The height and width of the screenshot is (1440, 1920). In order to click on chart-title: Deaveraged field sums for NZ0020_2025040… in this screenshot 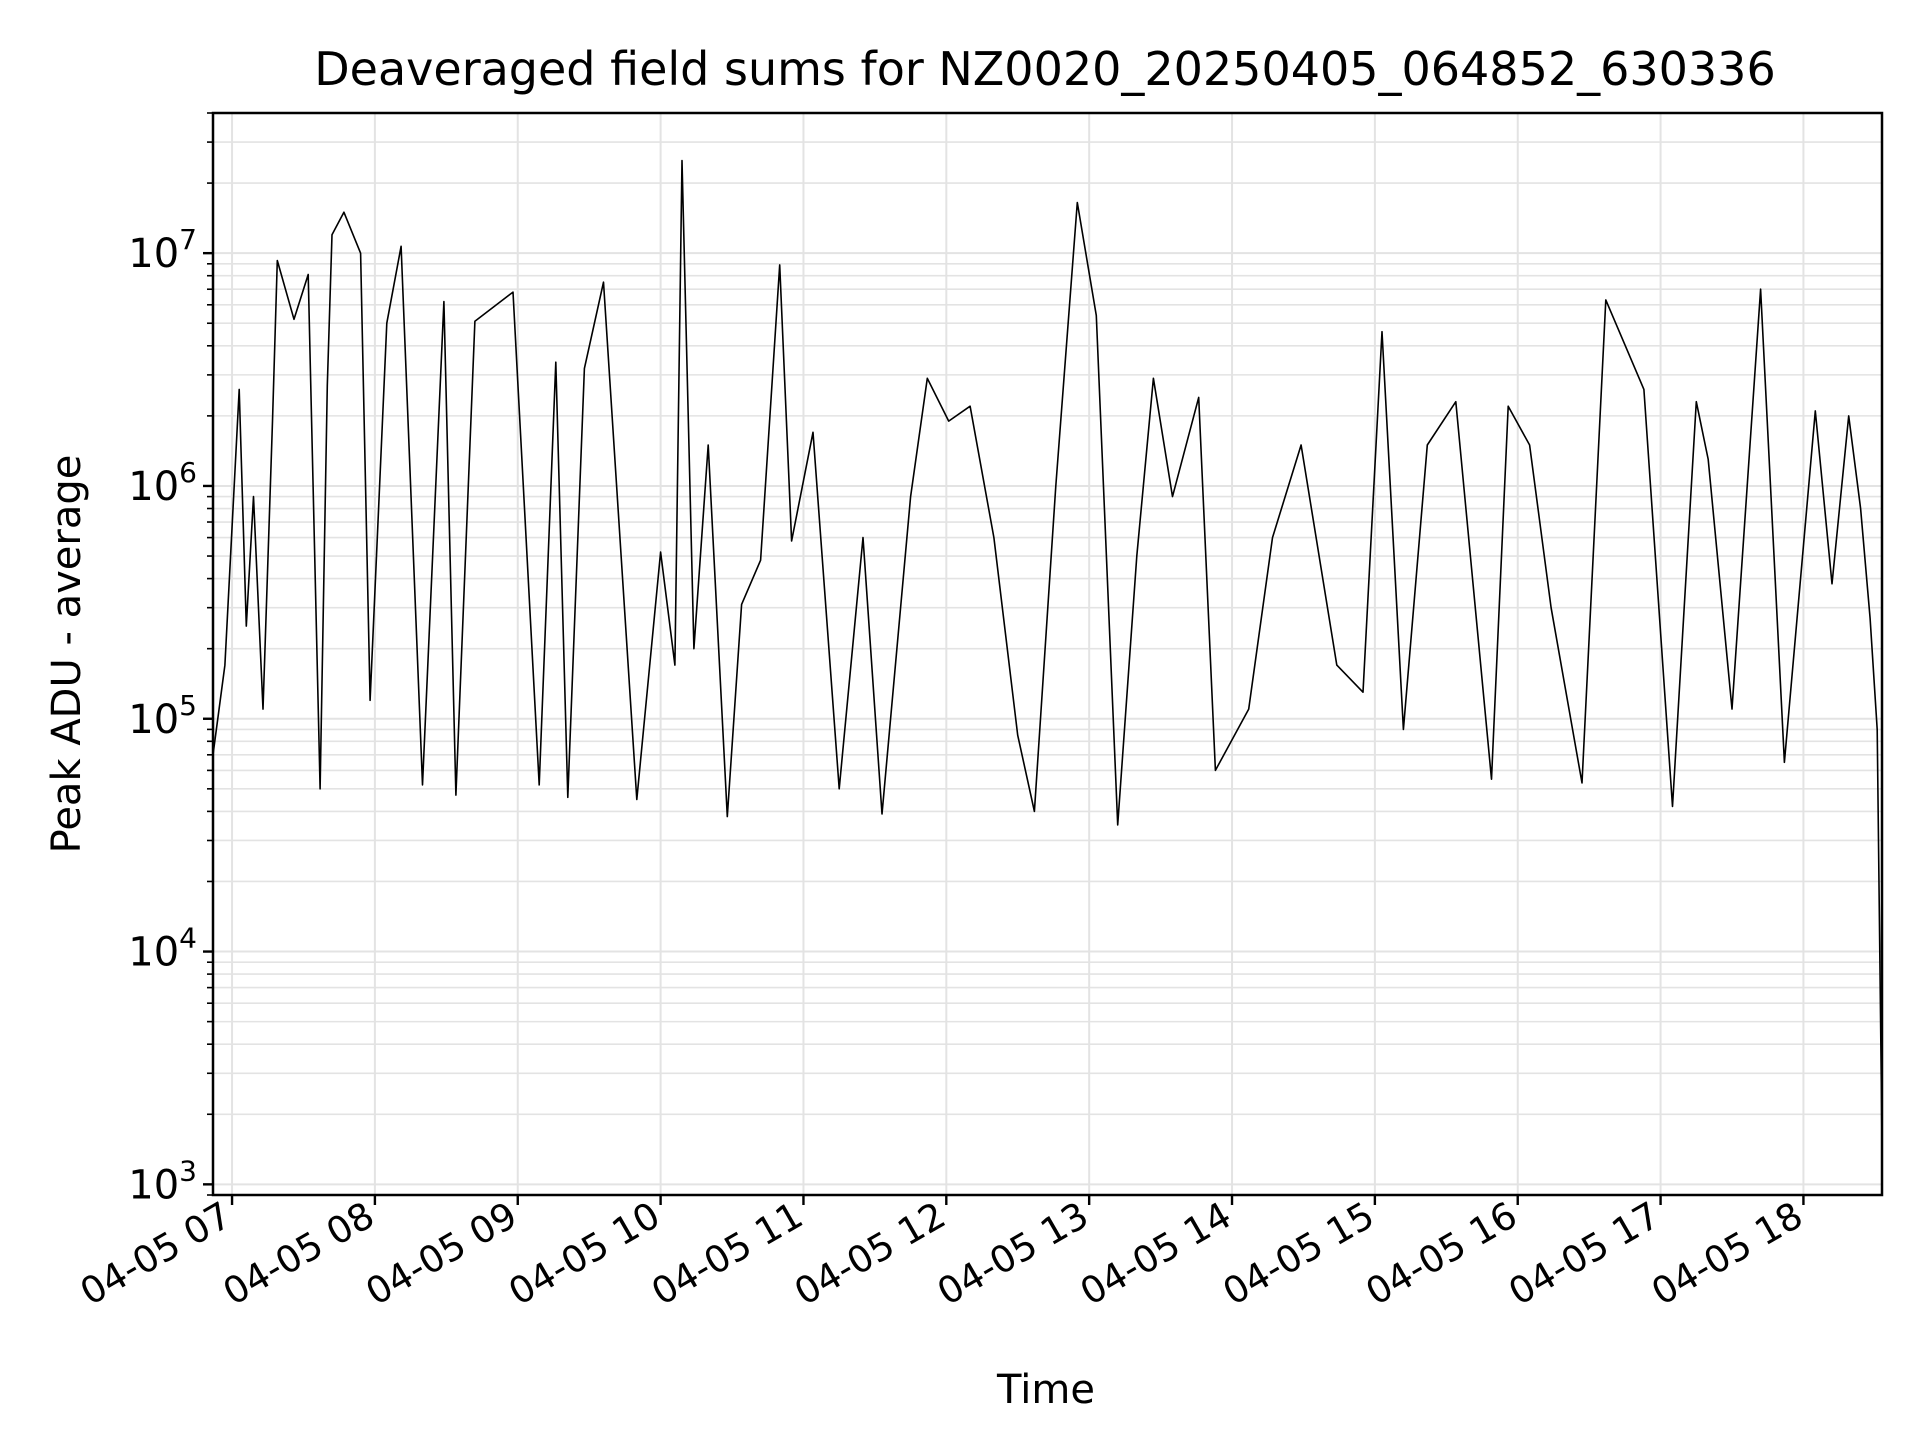, I will do `click(1044, 69)`.